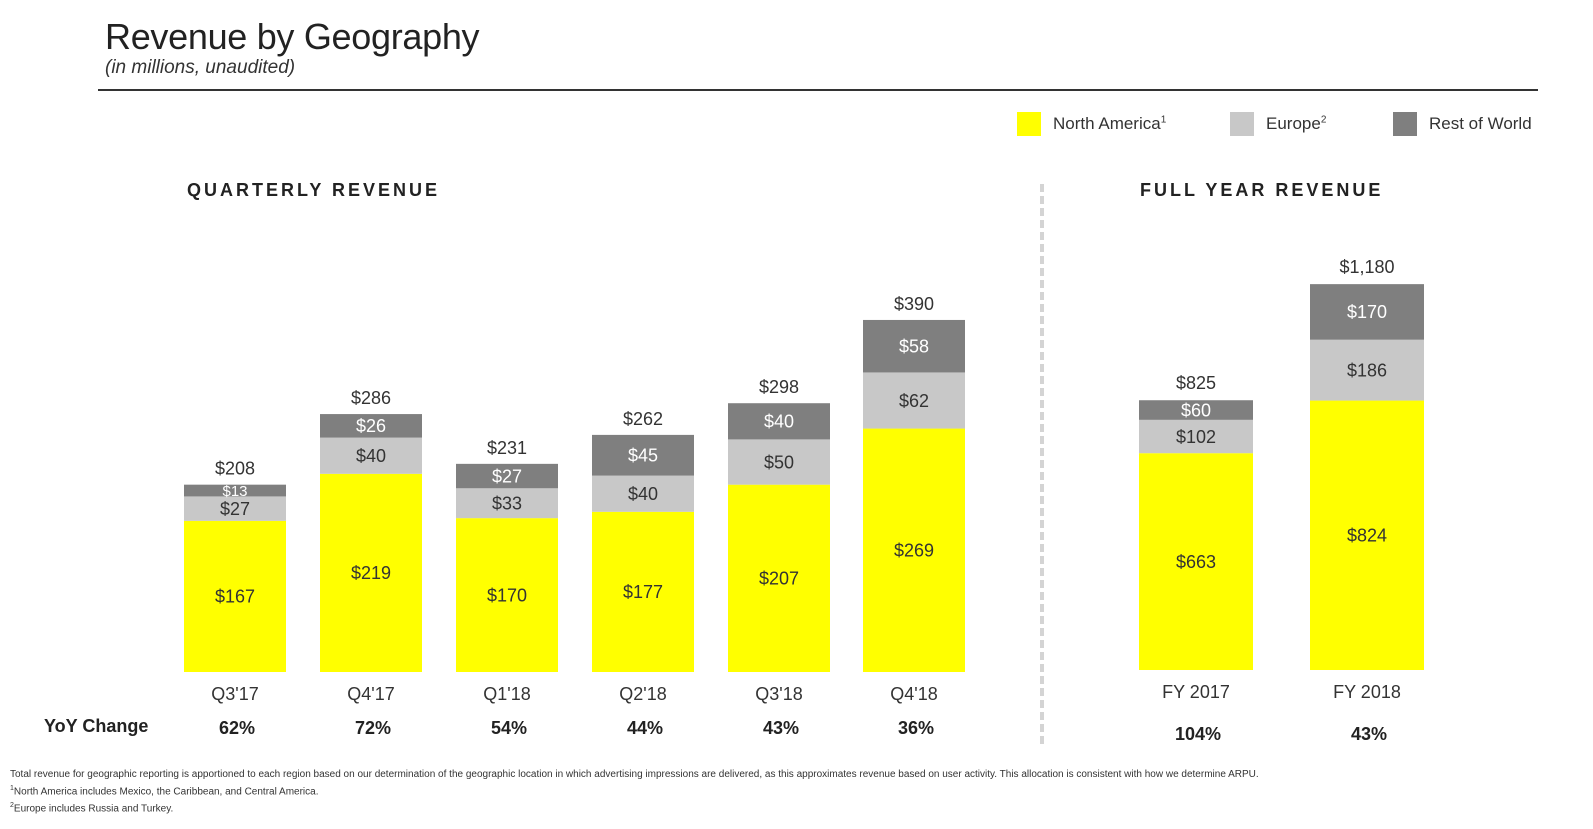 The width and height of the screenshot is (1593, 829). What do you see at coordinates (235, 469) in the screenshot?
I see `total-label-q3-17: $208` at bounding box center [235, 469].